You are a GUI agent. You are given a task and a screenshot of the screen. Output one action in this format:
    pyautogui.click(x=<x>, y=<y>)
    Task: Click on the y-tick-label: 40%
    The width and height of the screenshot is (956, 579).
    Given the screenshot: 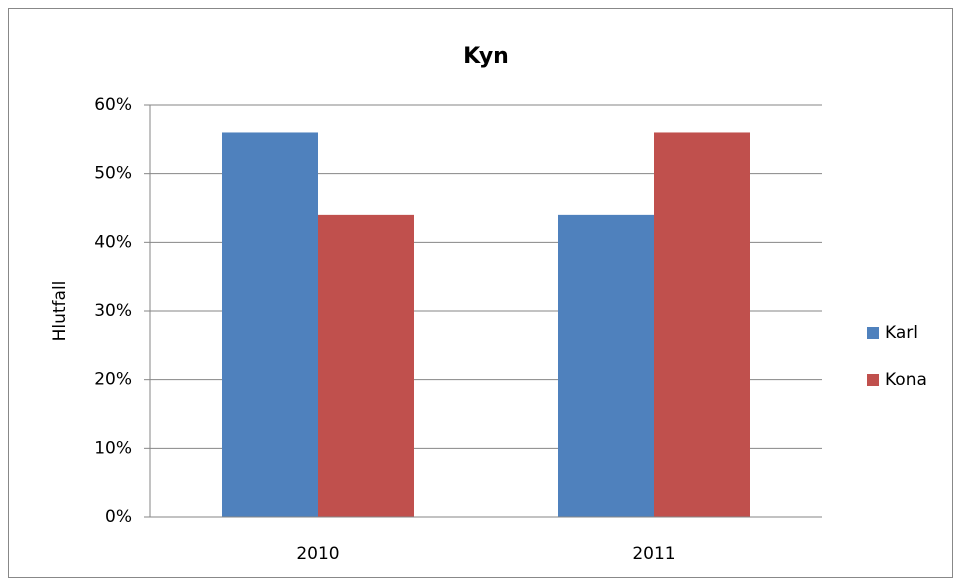 What is the action you would take?
    pyautogui.click(x=113, y=242)
    